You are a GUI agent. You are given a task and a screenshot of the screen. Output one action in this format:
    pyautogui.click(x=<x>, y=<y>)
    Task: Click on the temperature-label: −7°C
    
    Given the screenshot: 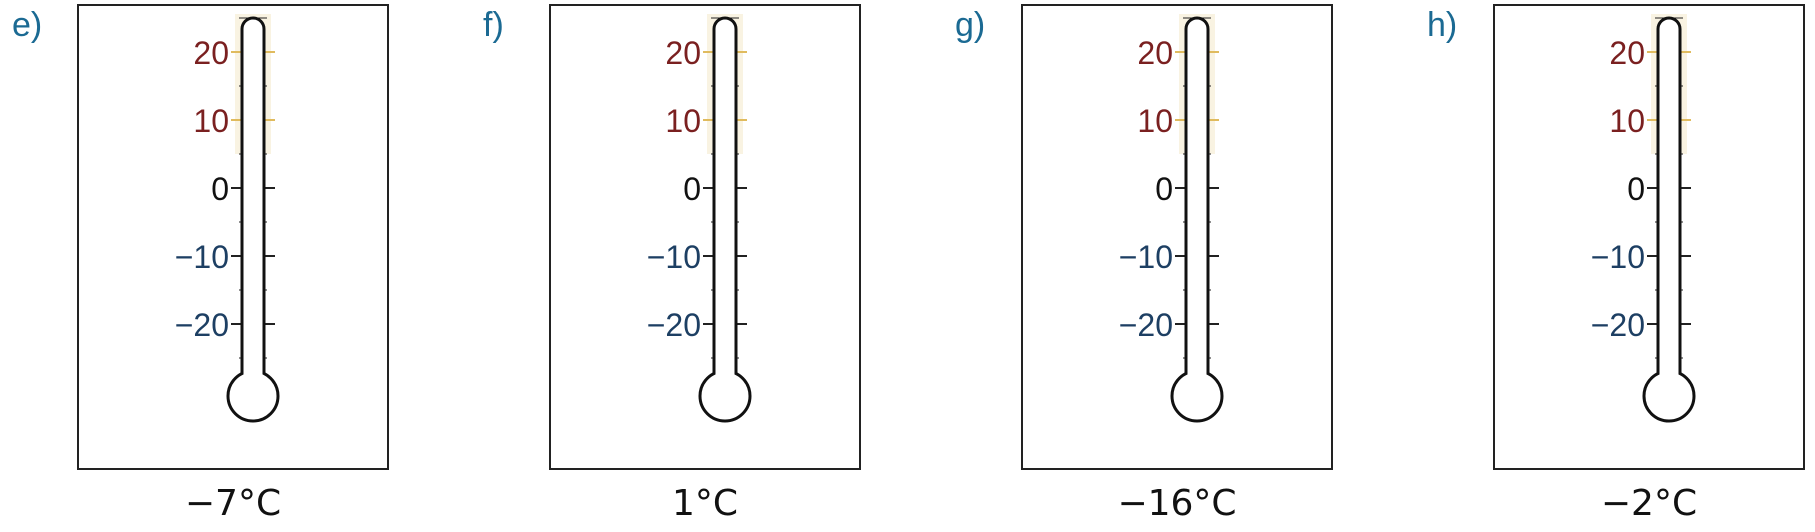 What is the action you would take?
    pyautogui.click(x=233, y=503)
    